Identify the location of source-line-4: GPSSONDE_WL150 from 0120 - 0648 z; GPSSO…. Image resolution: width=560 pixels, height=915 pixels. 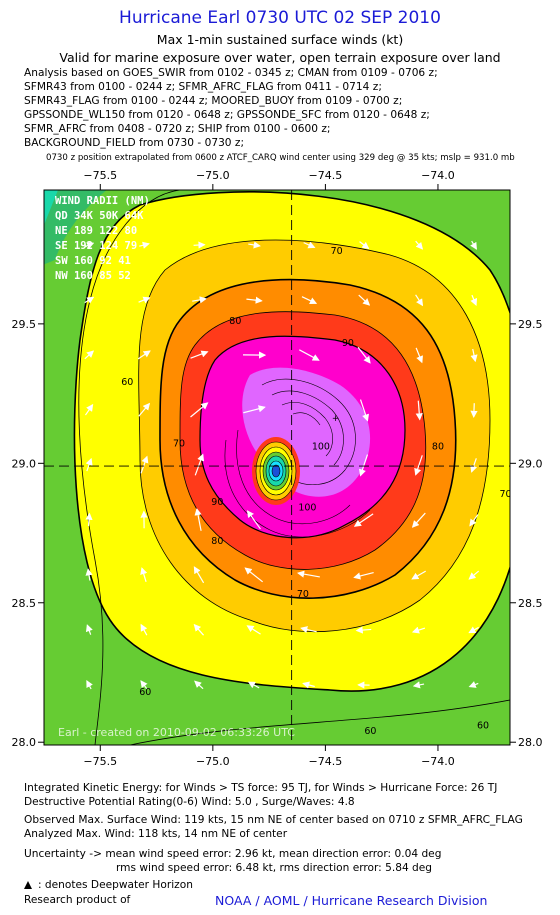
(227, 115).